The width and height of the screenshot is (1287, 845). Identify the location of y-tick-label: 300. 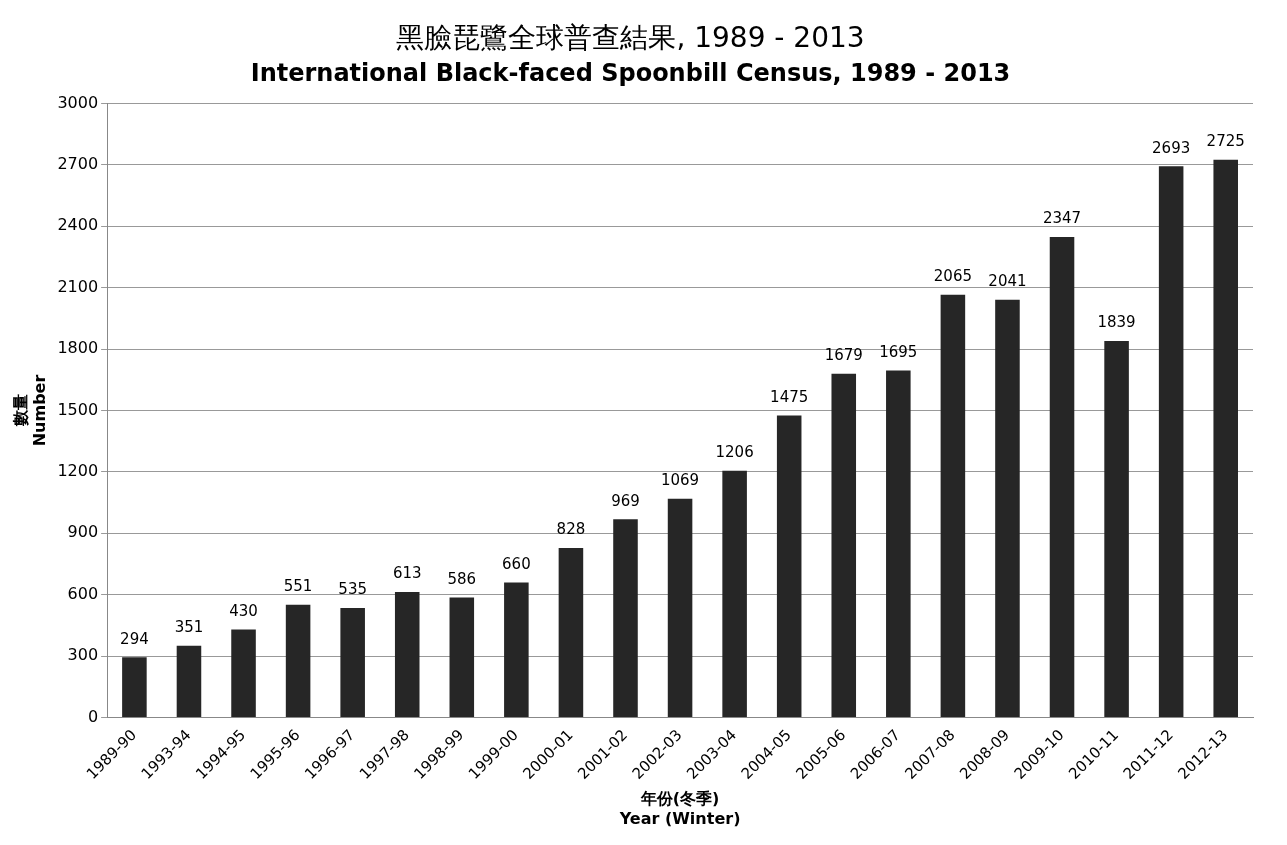
(83, 655).